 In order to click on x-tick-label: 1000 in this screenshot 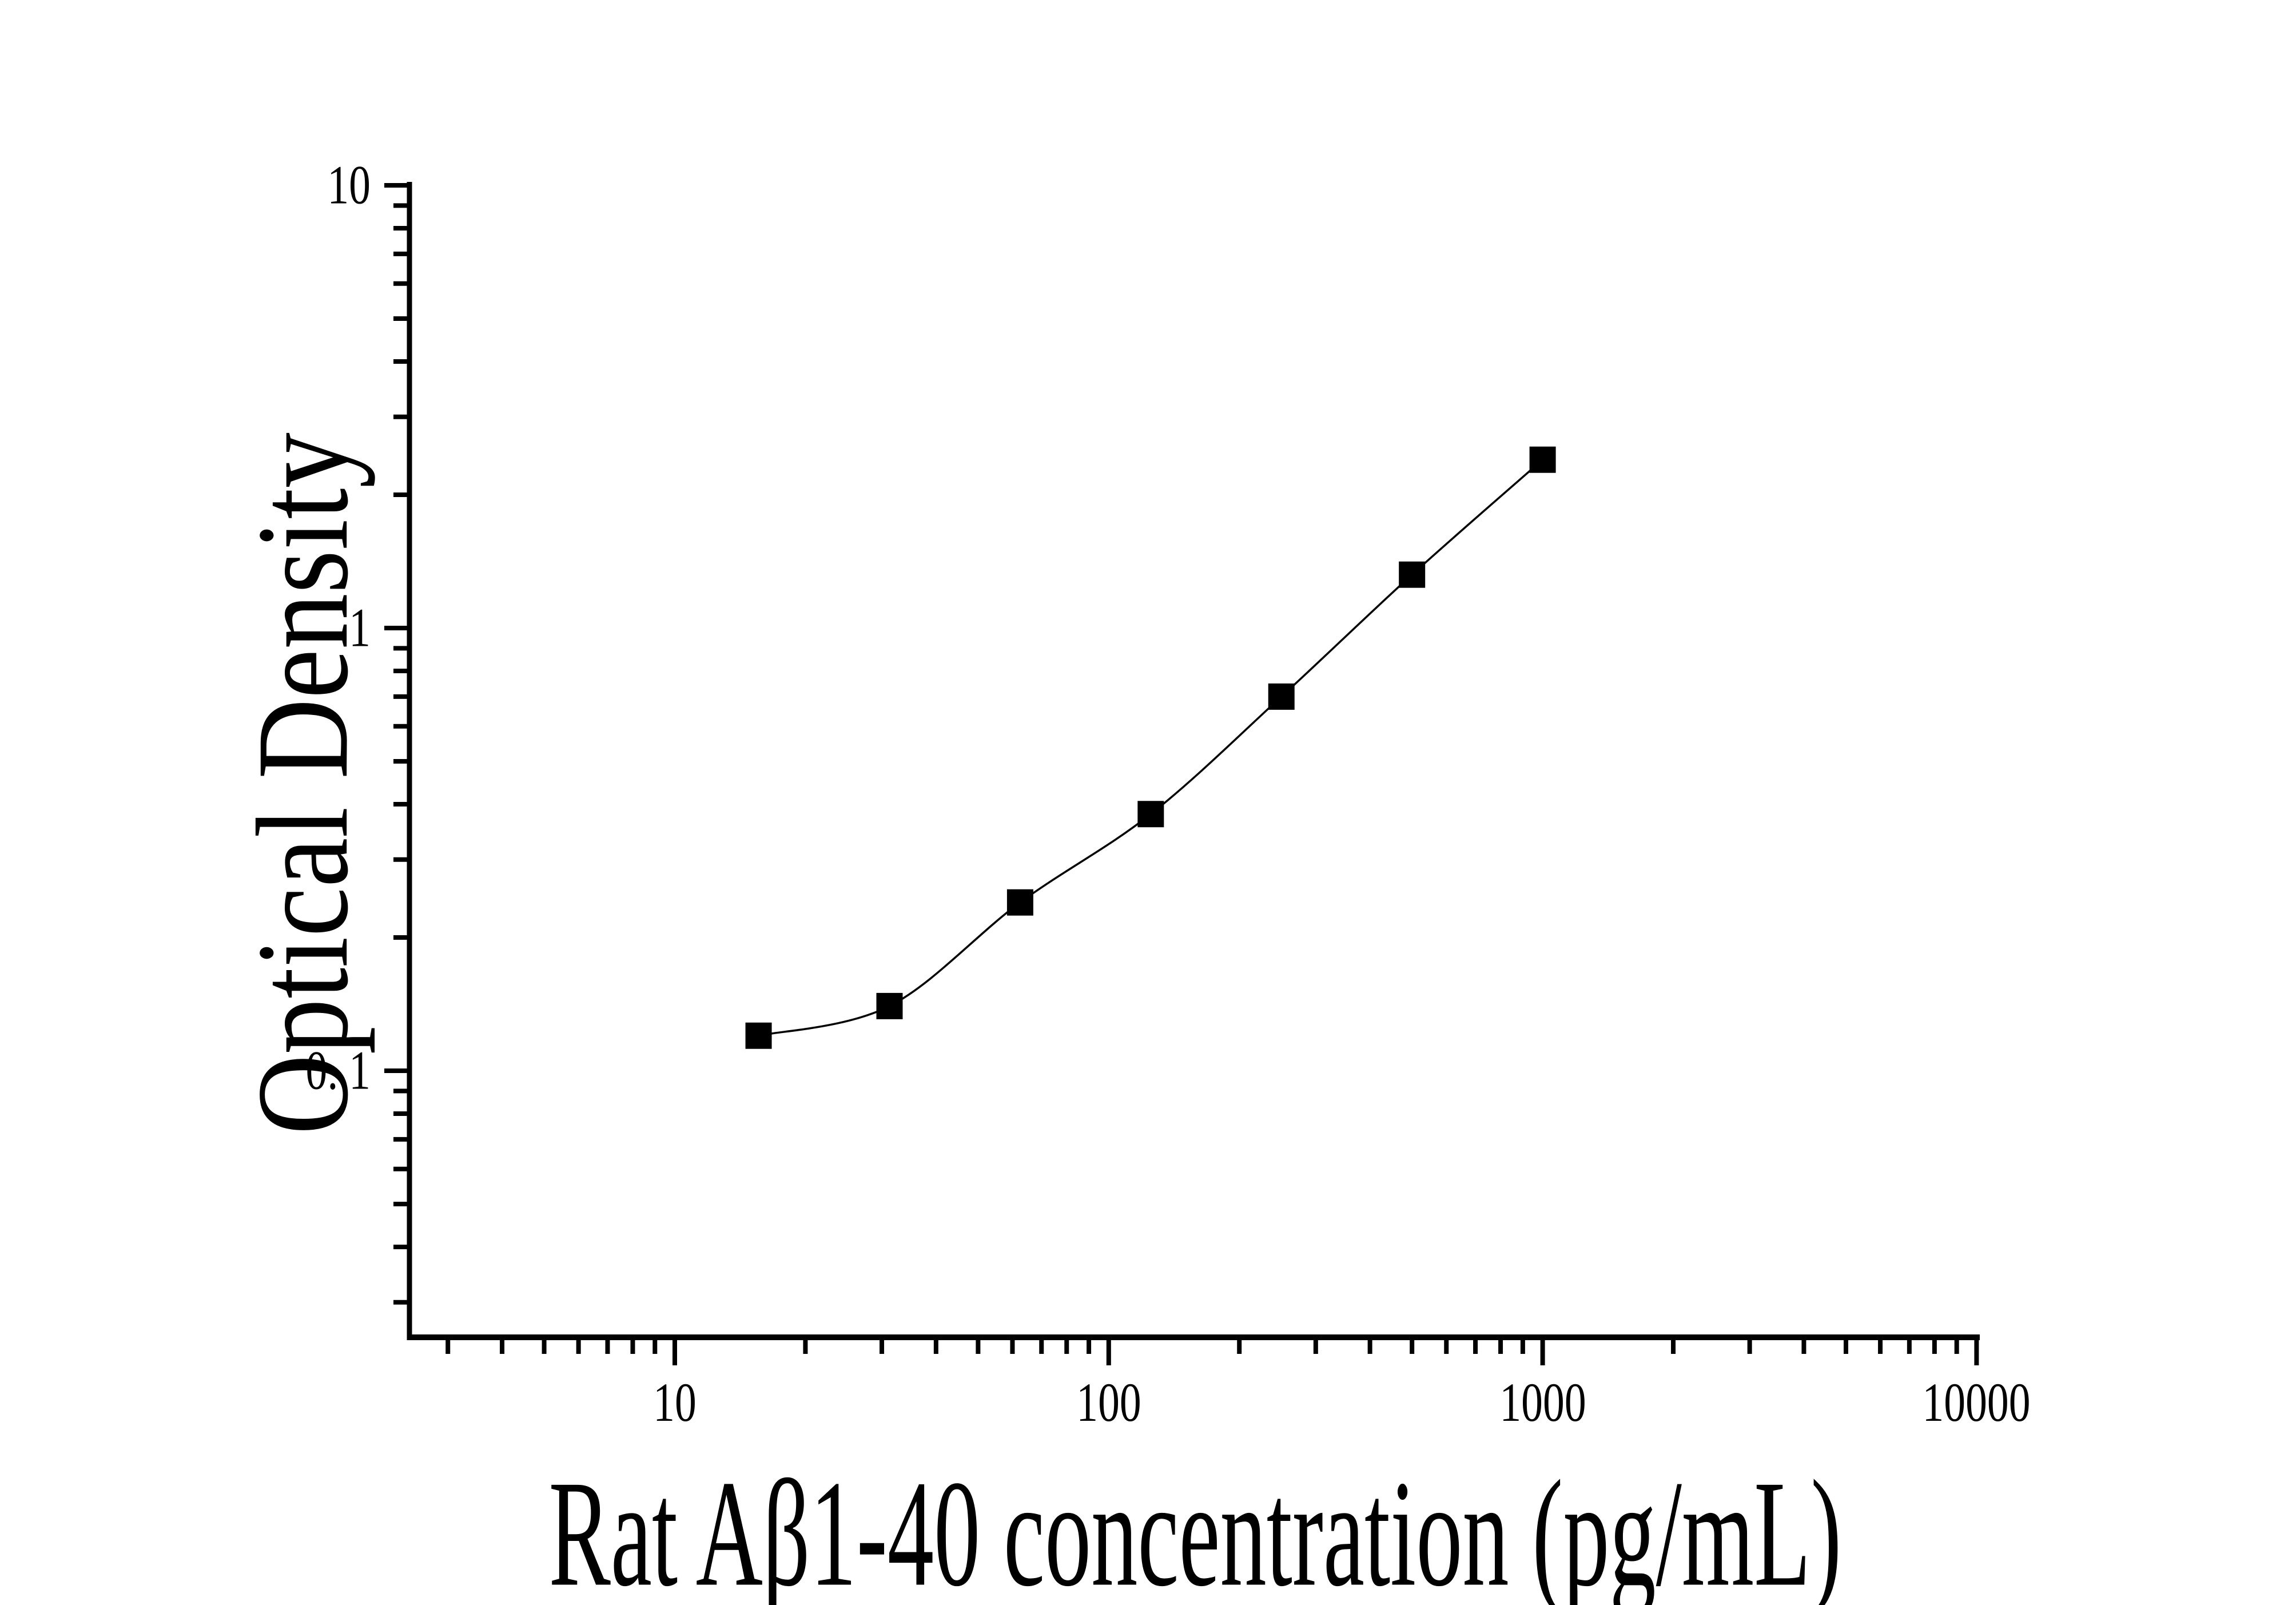, I will do `click(1542, 1402)`.